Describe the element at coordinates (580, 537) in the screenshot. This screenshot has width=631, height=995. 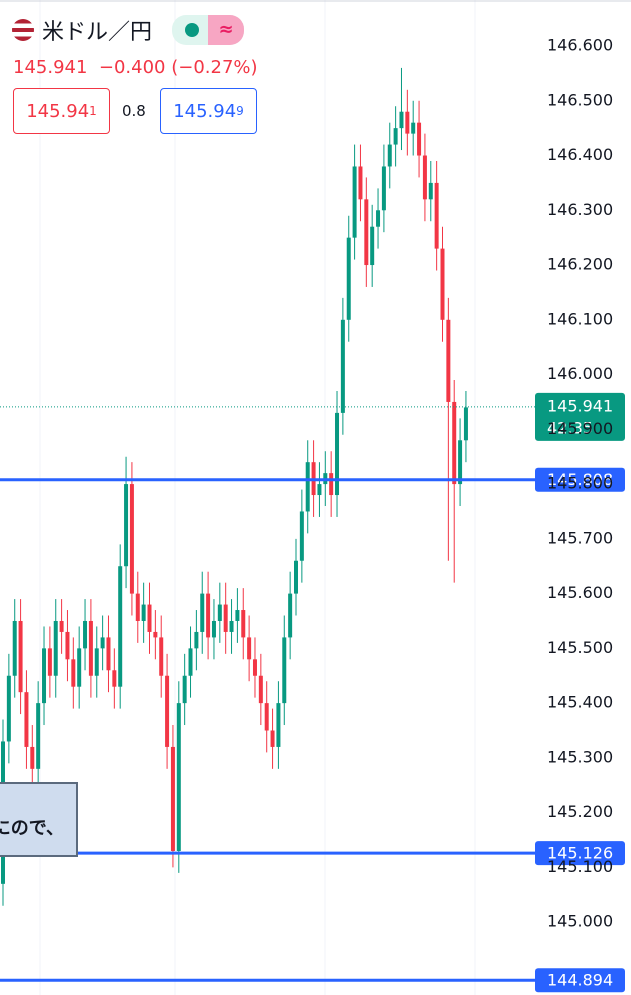
I see `y-tick-label: 145.700` at that location.